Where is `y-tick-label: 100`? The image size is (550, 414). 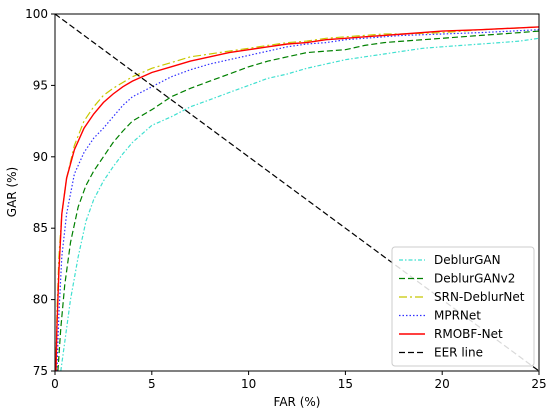 y-tick-label: 100 is located at coordinates (36, 14).